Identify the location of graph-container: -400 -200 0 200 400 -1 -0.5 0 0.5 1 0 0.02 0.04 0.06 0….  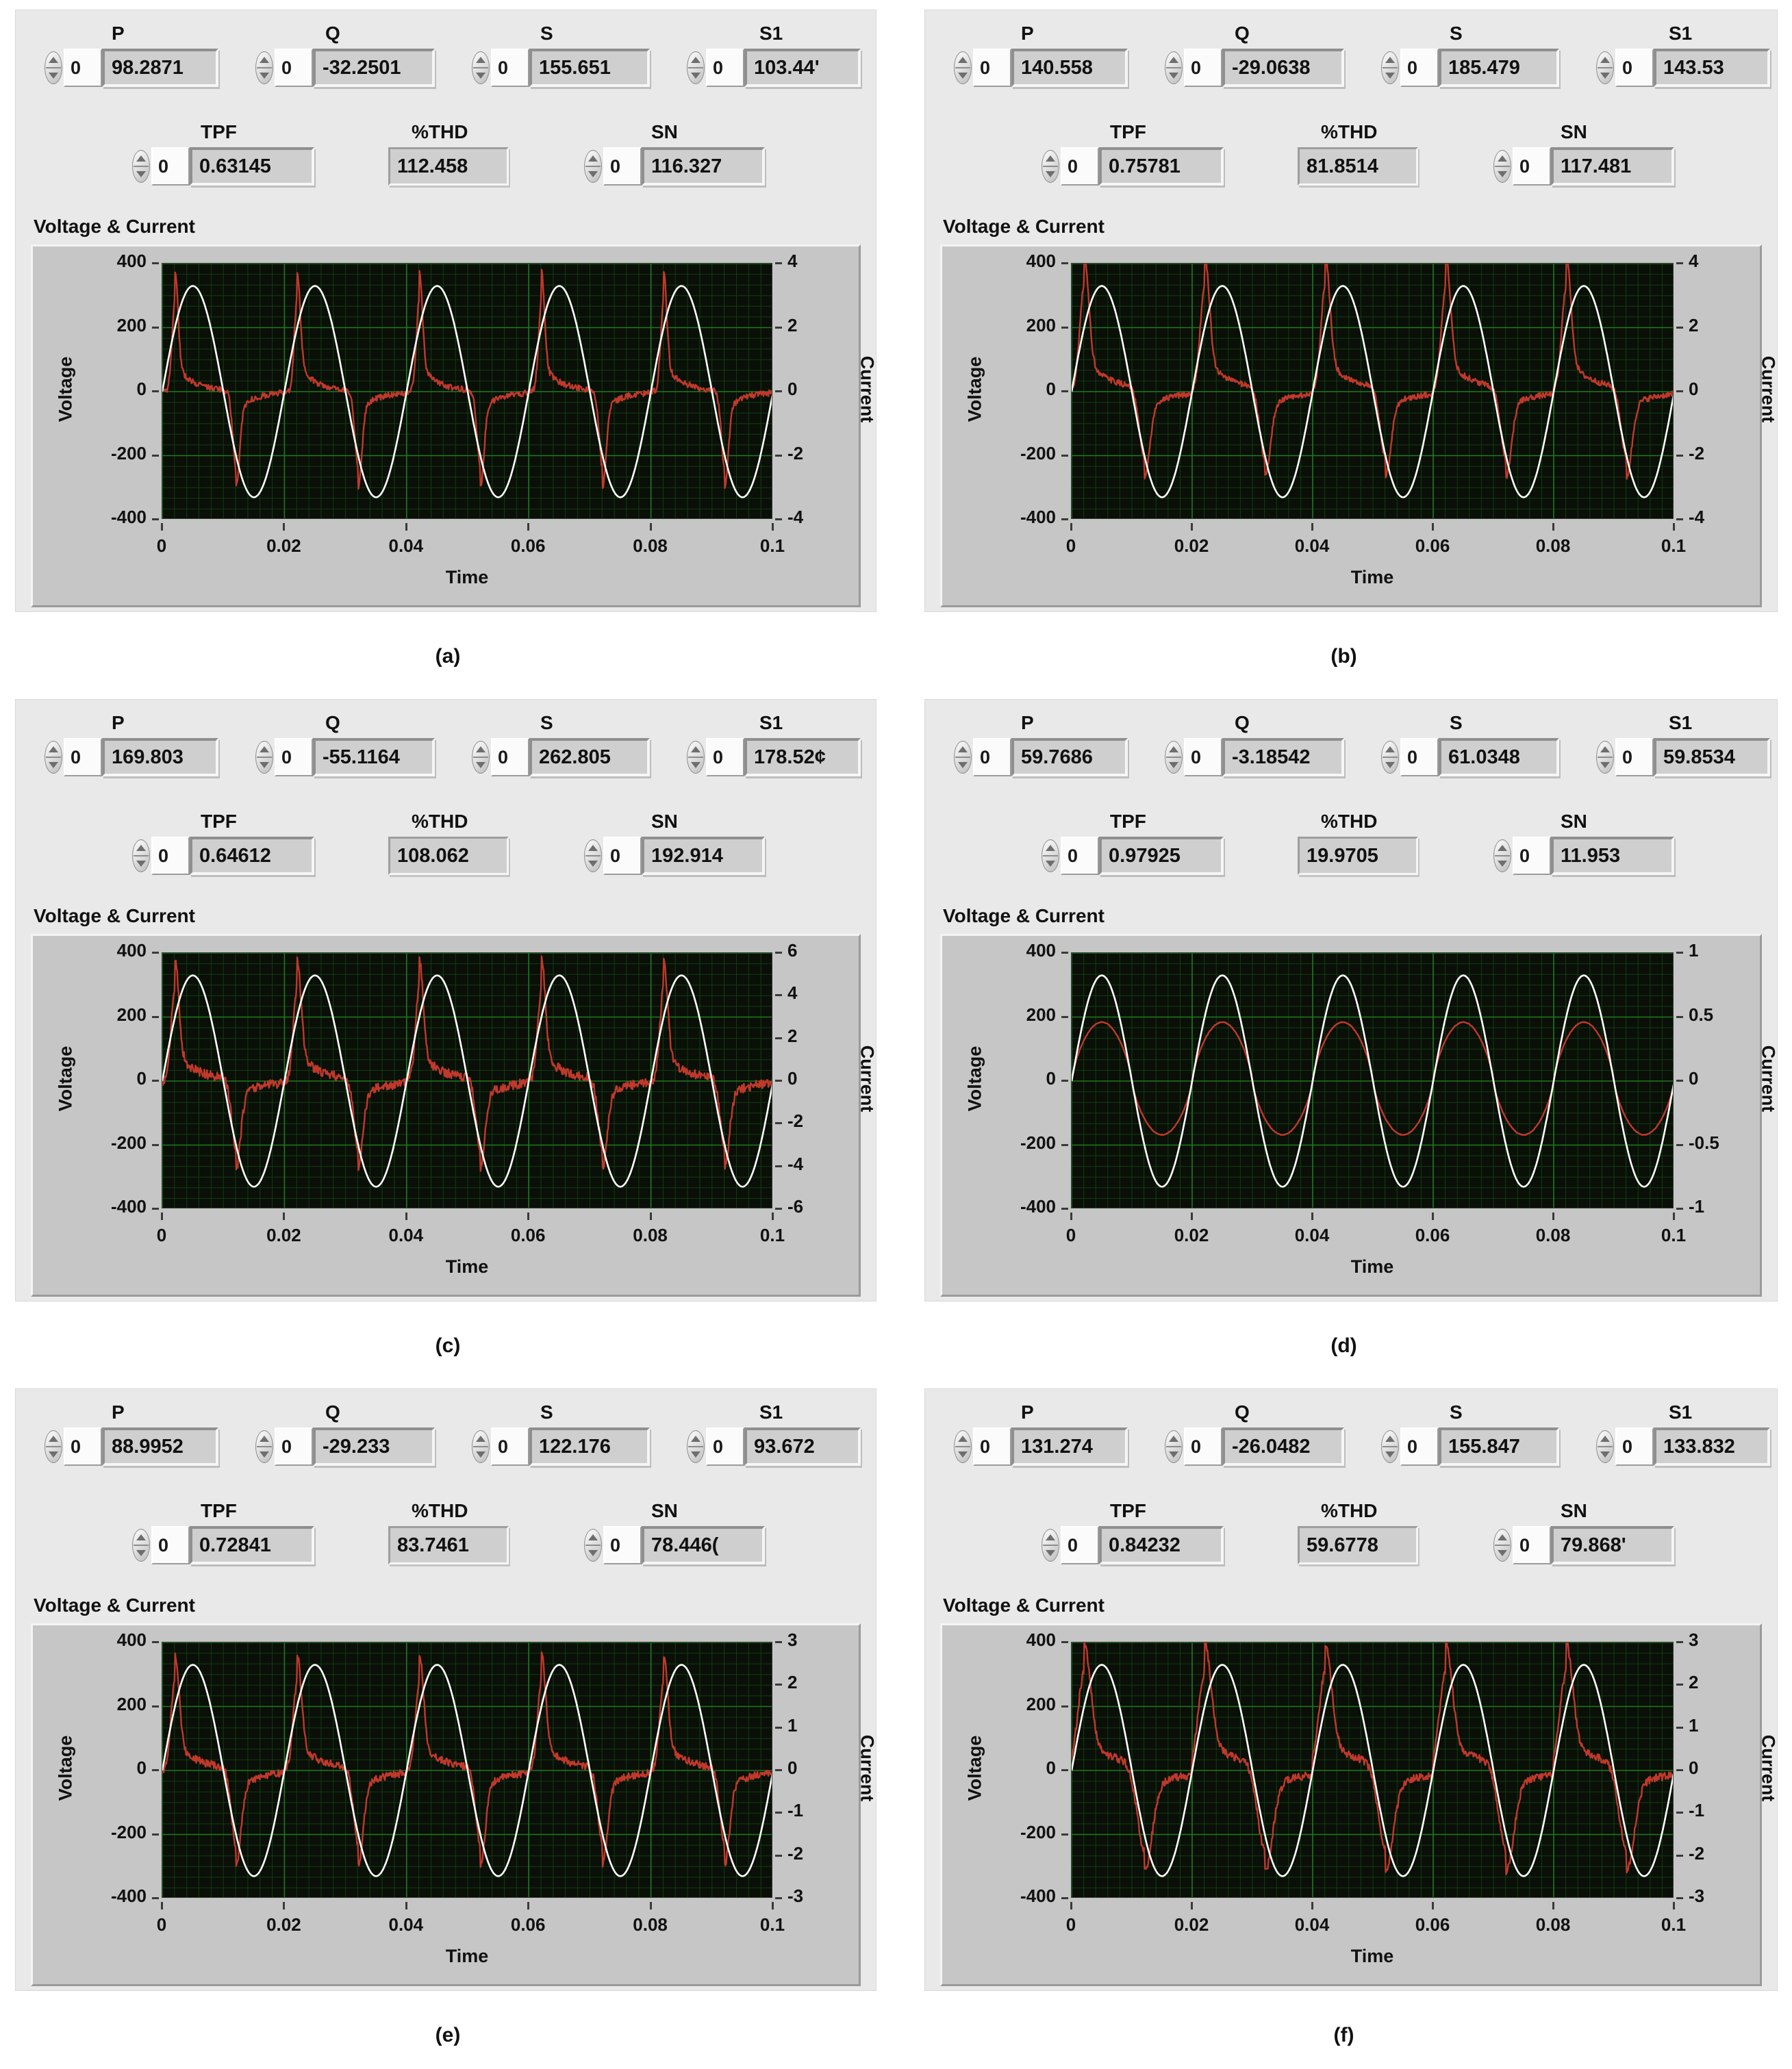
(1359, 1115).